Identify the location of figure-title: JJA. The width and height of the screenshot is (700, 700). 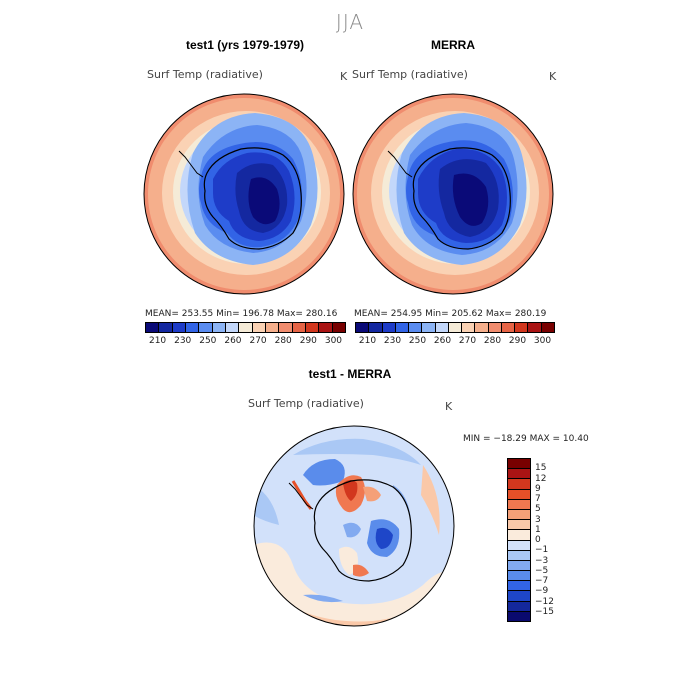
(350, 22).